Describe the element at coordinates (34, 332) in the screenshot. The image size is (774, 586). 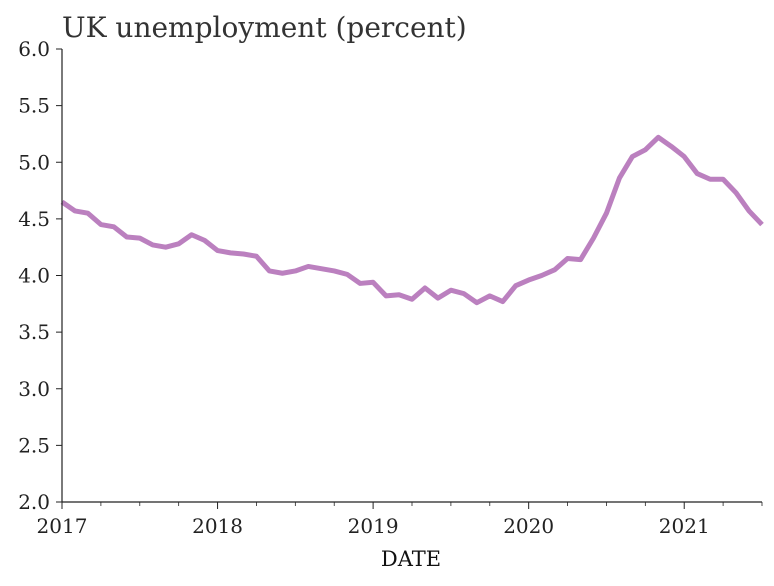
I see `y-tick-label: 3.5` at that location.